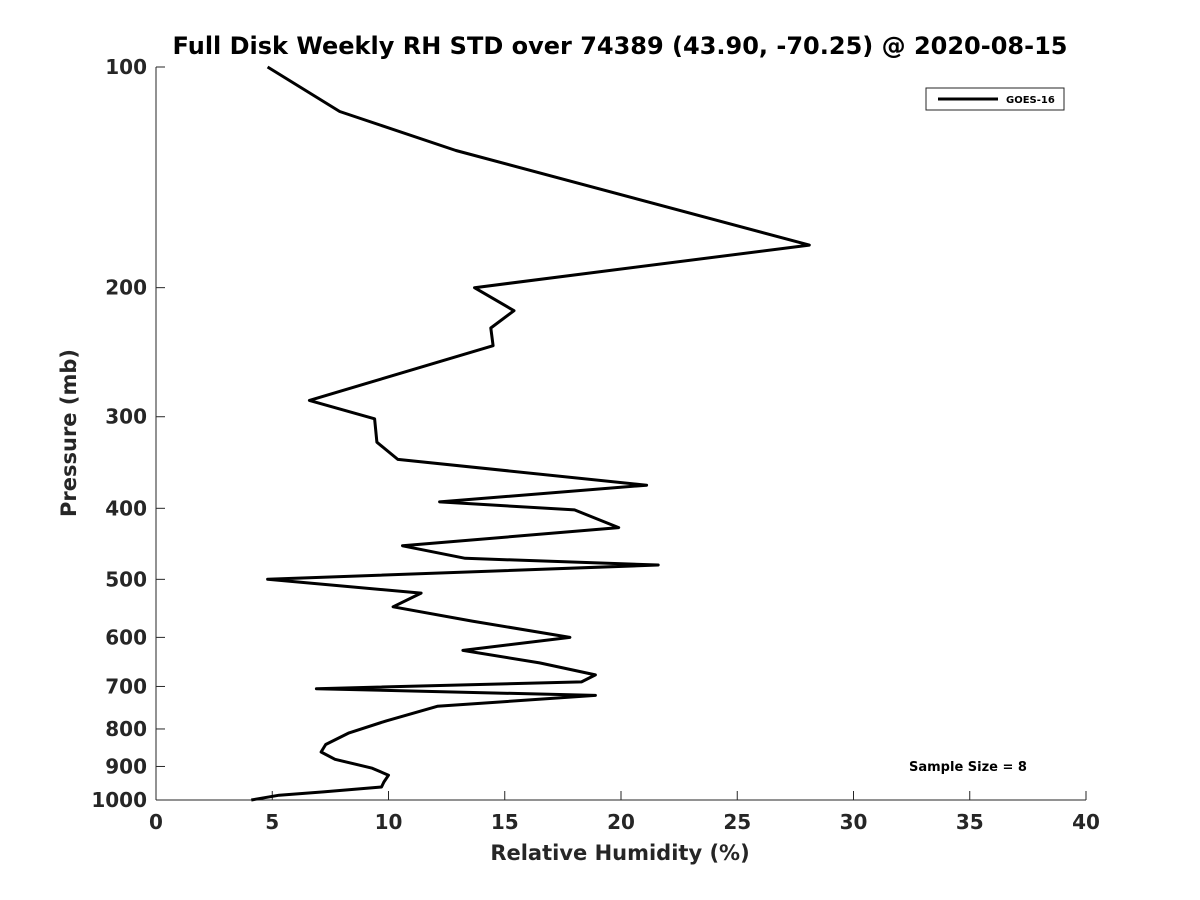 Image resolution: width=1200 pixels, height=900 pixels. Describe the element at coordinates (621, 822) in the screenshot. I see `x-tick-label: 20` at that location.